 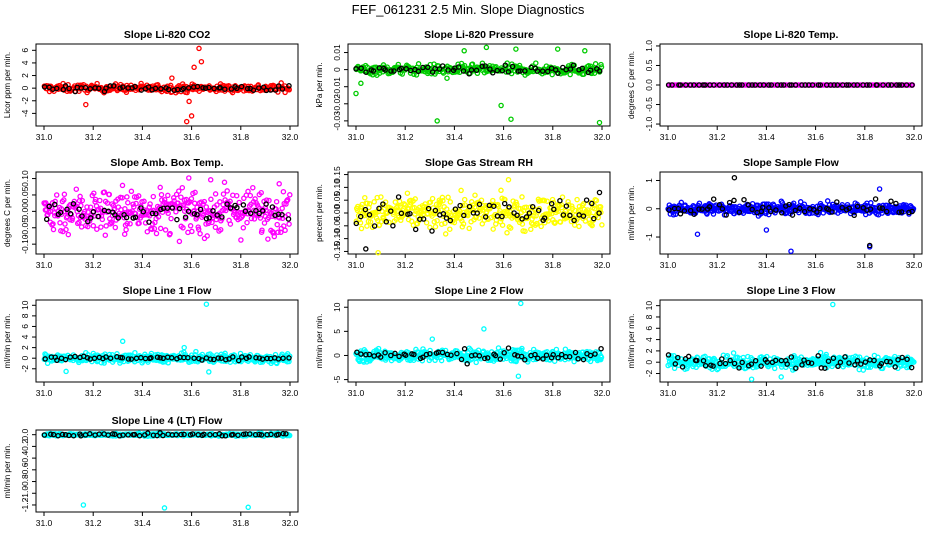 What do you see at coordinates (337, 251) in the screenshot?
I see `y-tick-label: -0.15` at bounding box center [337, 251].